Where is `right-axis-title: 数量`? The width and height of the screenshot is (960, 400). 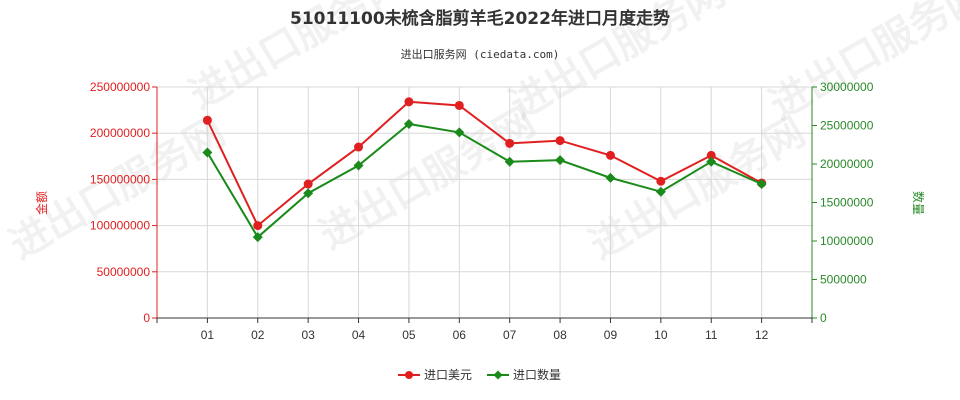 right-axis-title: 数量 is located at coordinates (918, 203).